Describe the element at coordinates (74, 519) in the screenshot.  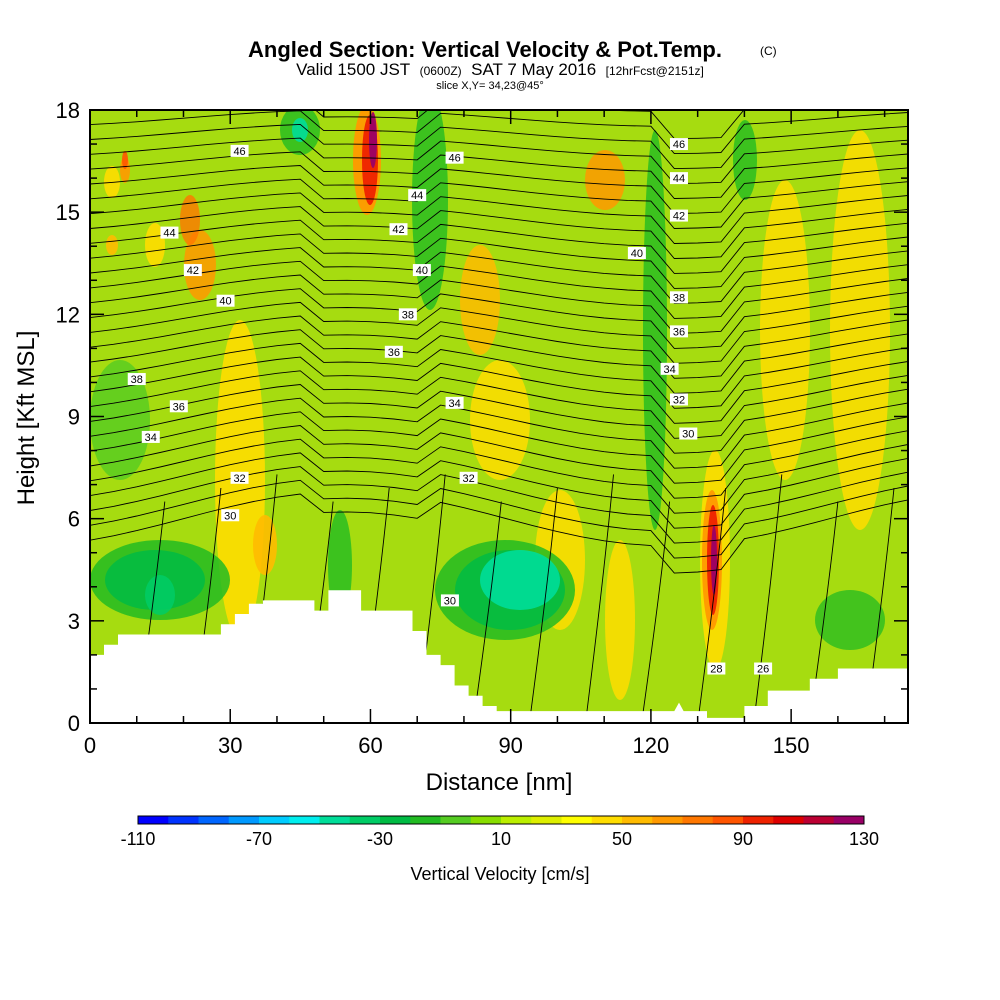
I see `y-tick-label: 6` at that location.